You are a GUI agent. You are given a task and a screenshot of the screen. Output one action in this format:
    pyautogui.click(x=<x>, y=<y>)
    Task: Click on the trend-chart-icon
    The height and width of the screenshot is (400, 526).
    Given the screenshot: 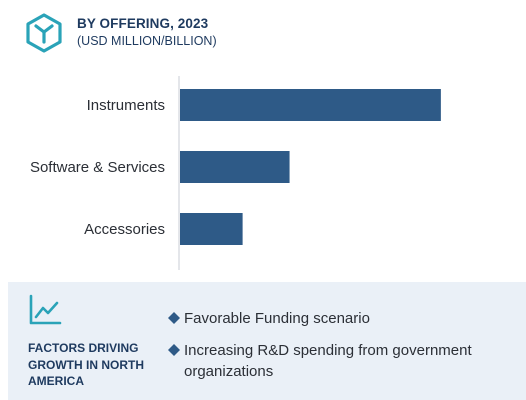 What is the action you would take?
    pyautogui.click(x=45, y=309)
    